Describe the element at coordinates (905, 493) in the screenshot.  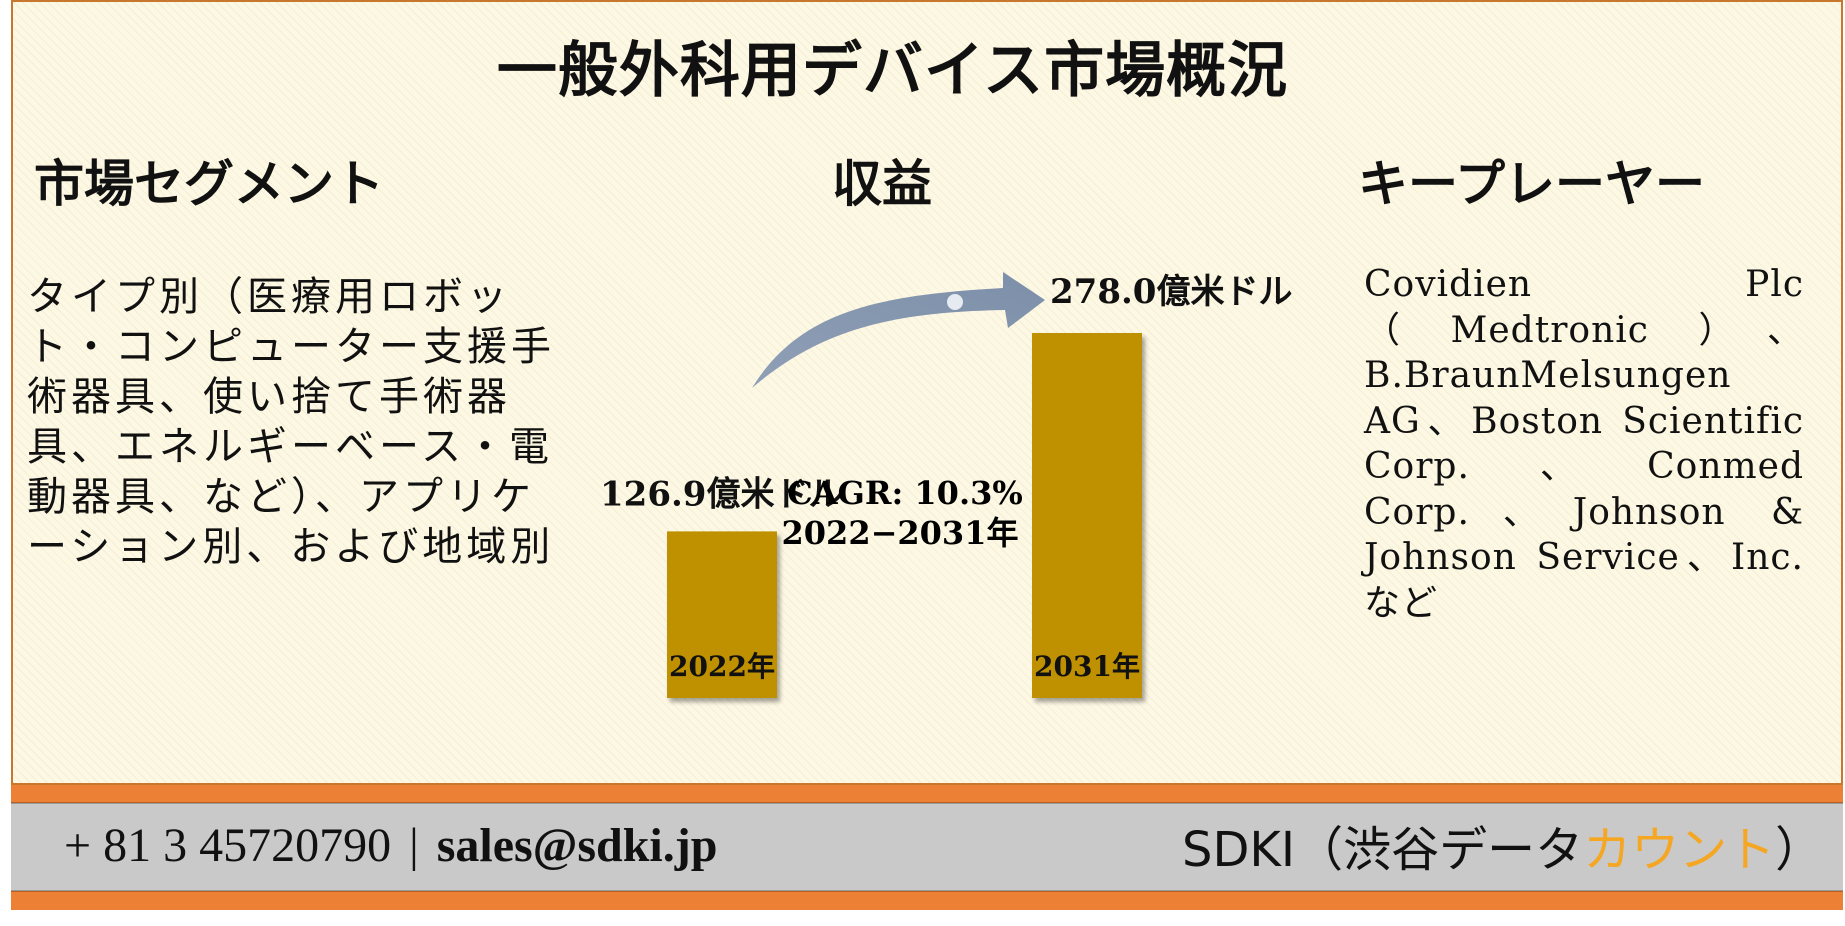
I see `cagr-label: CAGR: 10.3%` at that location.